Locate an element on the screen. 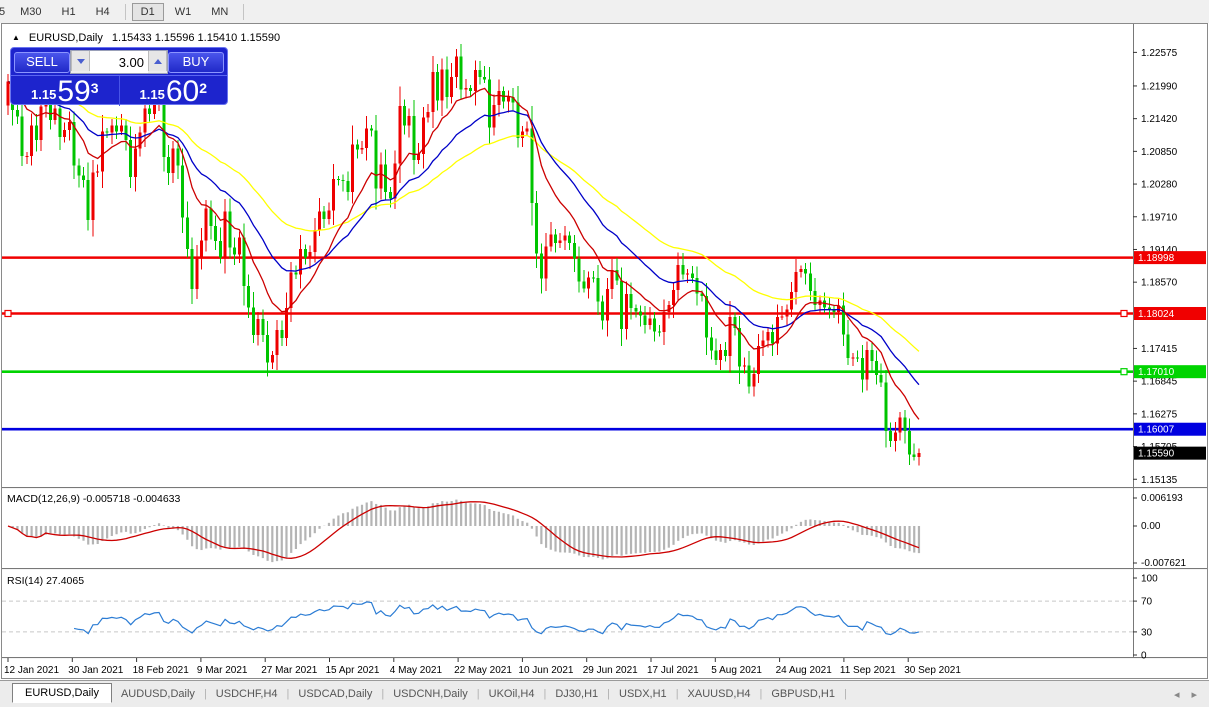 This screenshot has width=1209, height=707. buy-button: BUY is located at coordinates (196, 62).